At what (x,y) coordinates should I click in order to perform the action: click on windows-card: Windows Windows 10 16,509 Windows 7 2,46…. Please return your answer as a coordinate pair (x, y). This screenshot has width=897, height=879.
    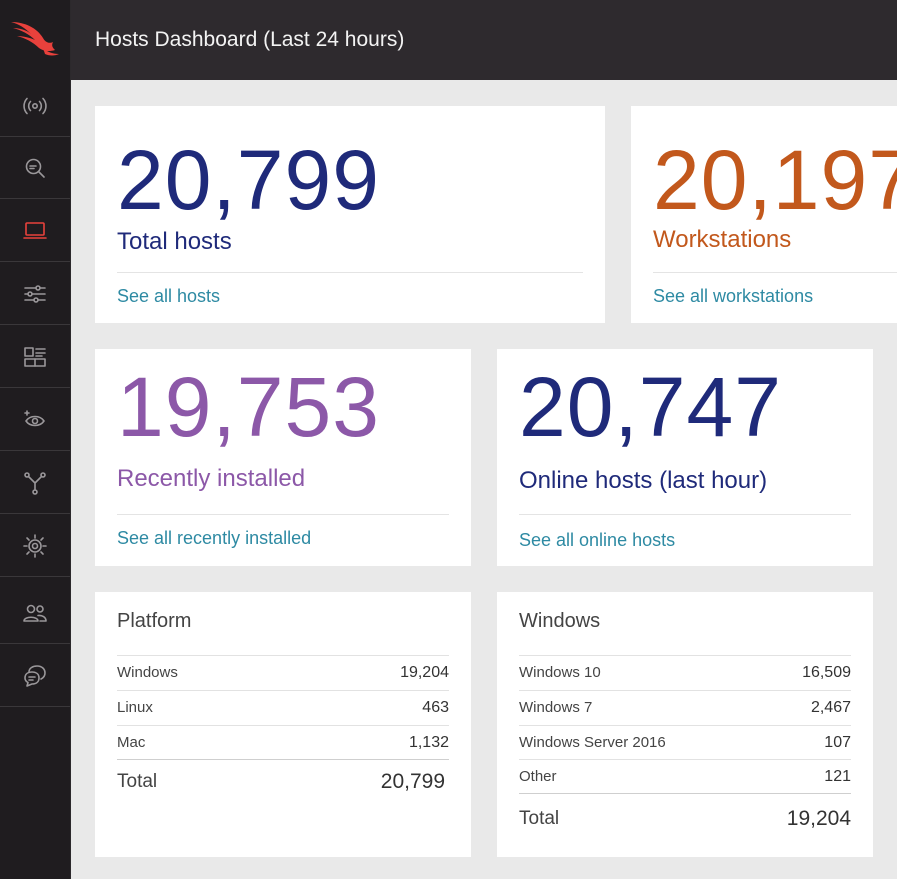
    Looking at the image, I should click on (685, 724).